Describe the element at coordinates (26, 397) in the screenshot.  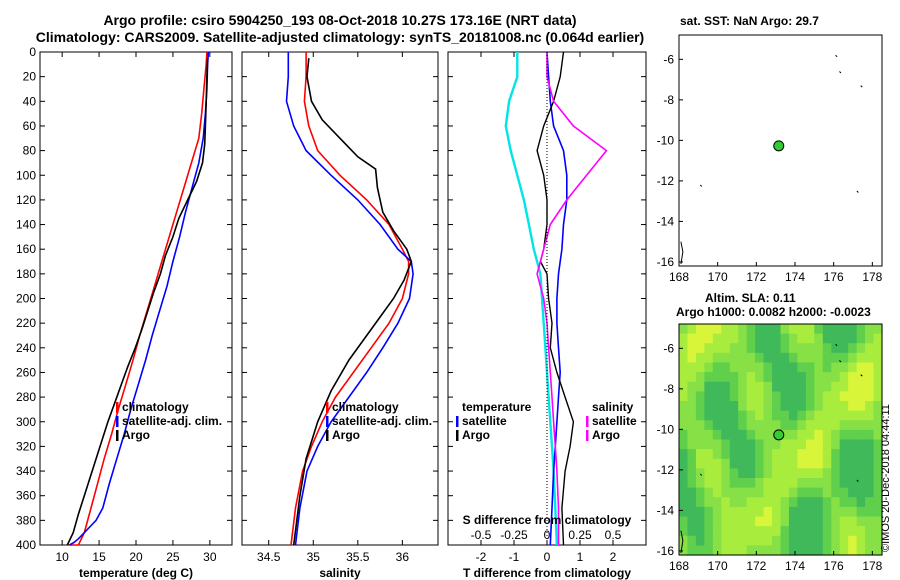
I see `y-tick-label: 280` at that location.